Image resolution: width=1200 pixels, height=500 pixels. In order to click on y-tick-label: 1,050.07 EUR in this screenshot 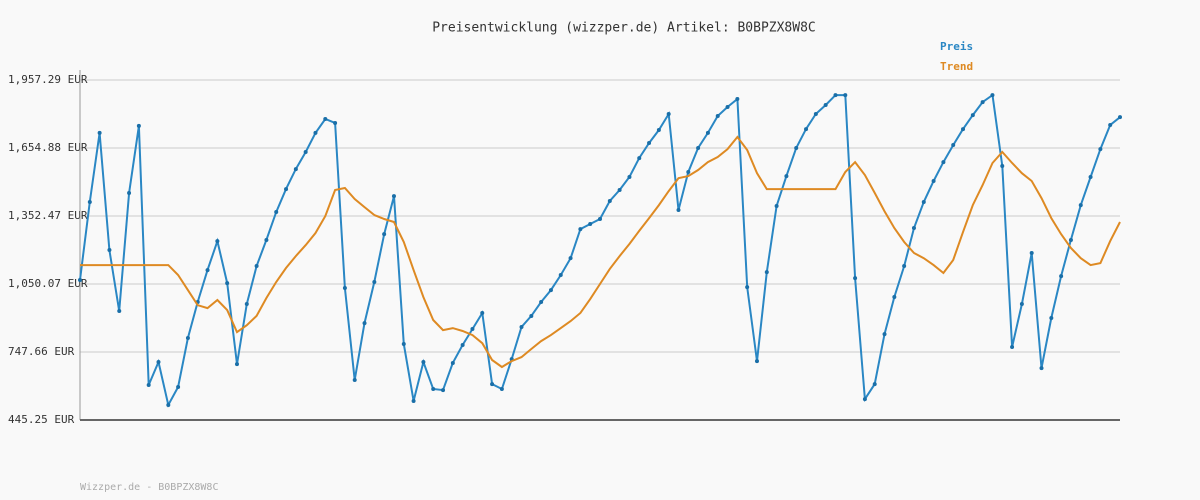, I will do `click(48, 283)`.